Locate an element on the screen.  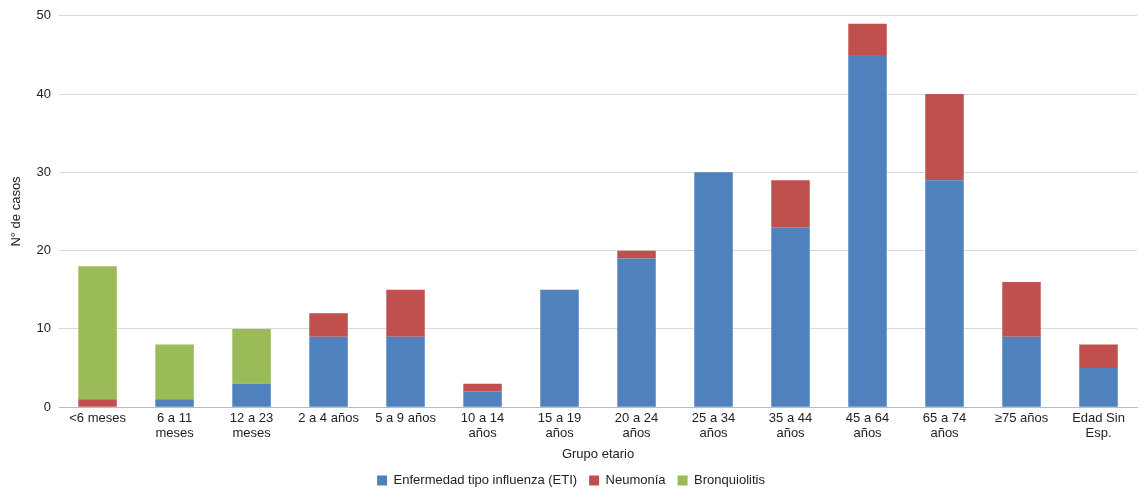
x-tick-label: Edad Sin Esp. is located at coordinates (1098, 425).